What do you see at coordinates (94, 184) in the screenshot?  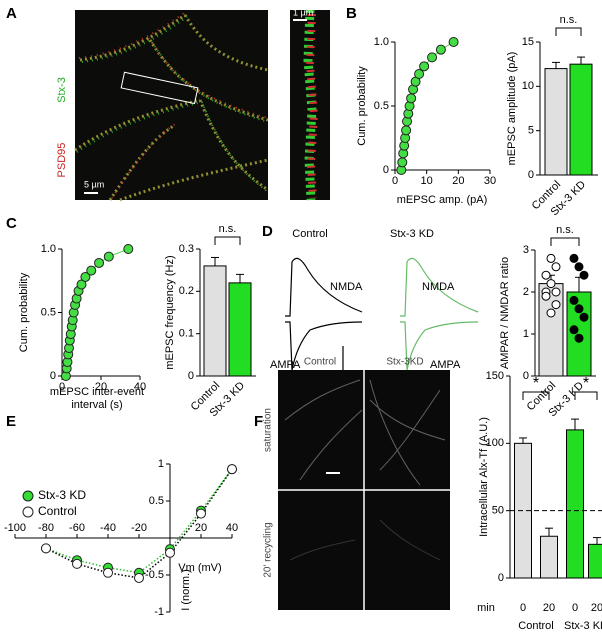 I see `scale-bar-label: 5 µm` at bounding box center [94, 184].